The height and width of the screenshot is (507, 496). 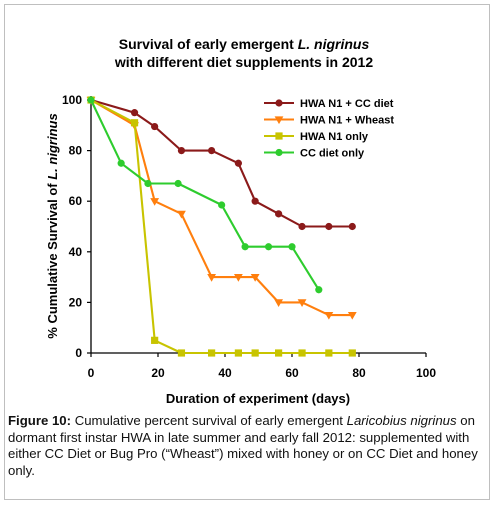 I want to click on legend-label: HWA N1 + CC diet, so click(x=347, y=104).